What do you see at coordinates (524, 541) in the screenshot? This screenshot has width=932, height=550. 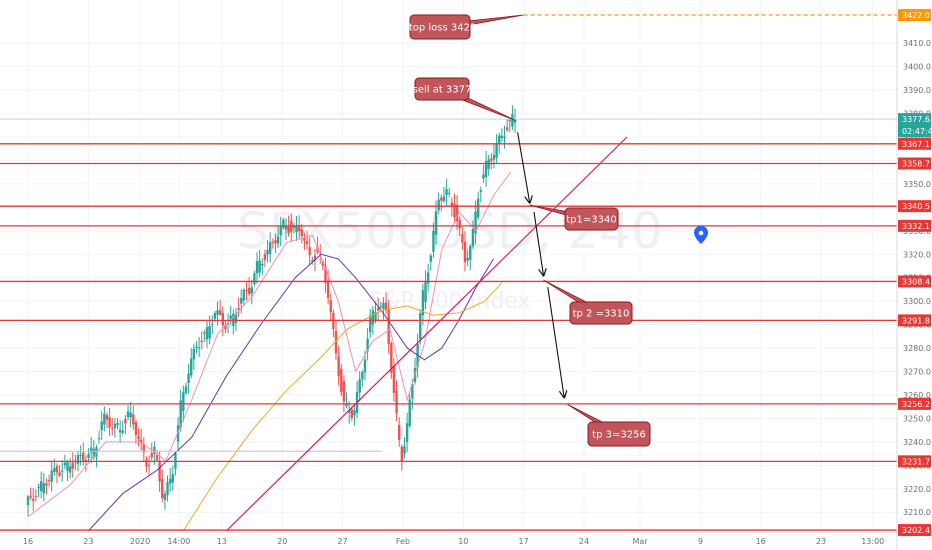 I see `x-tick-label: 17` at bounding box center [524, 541].